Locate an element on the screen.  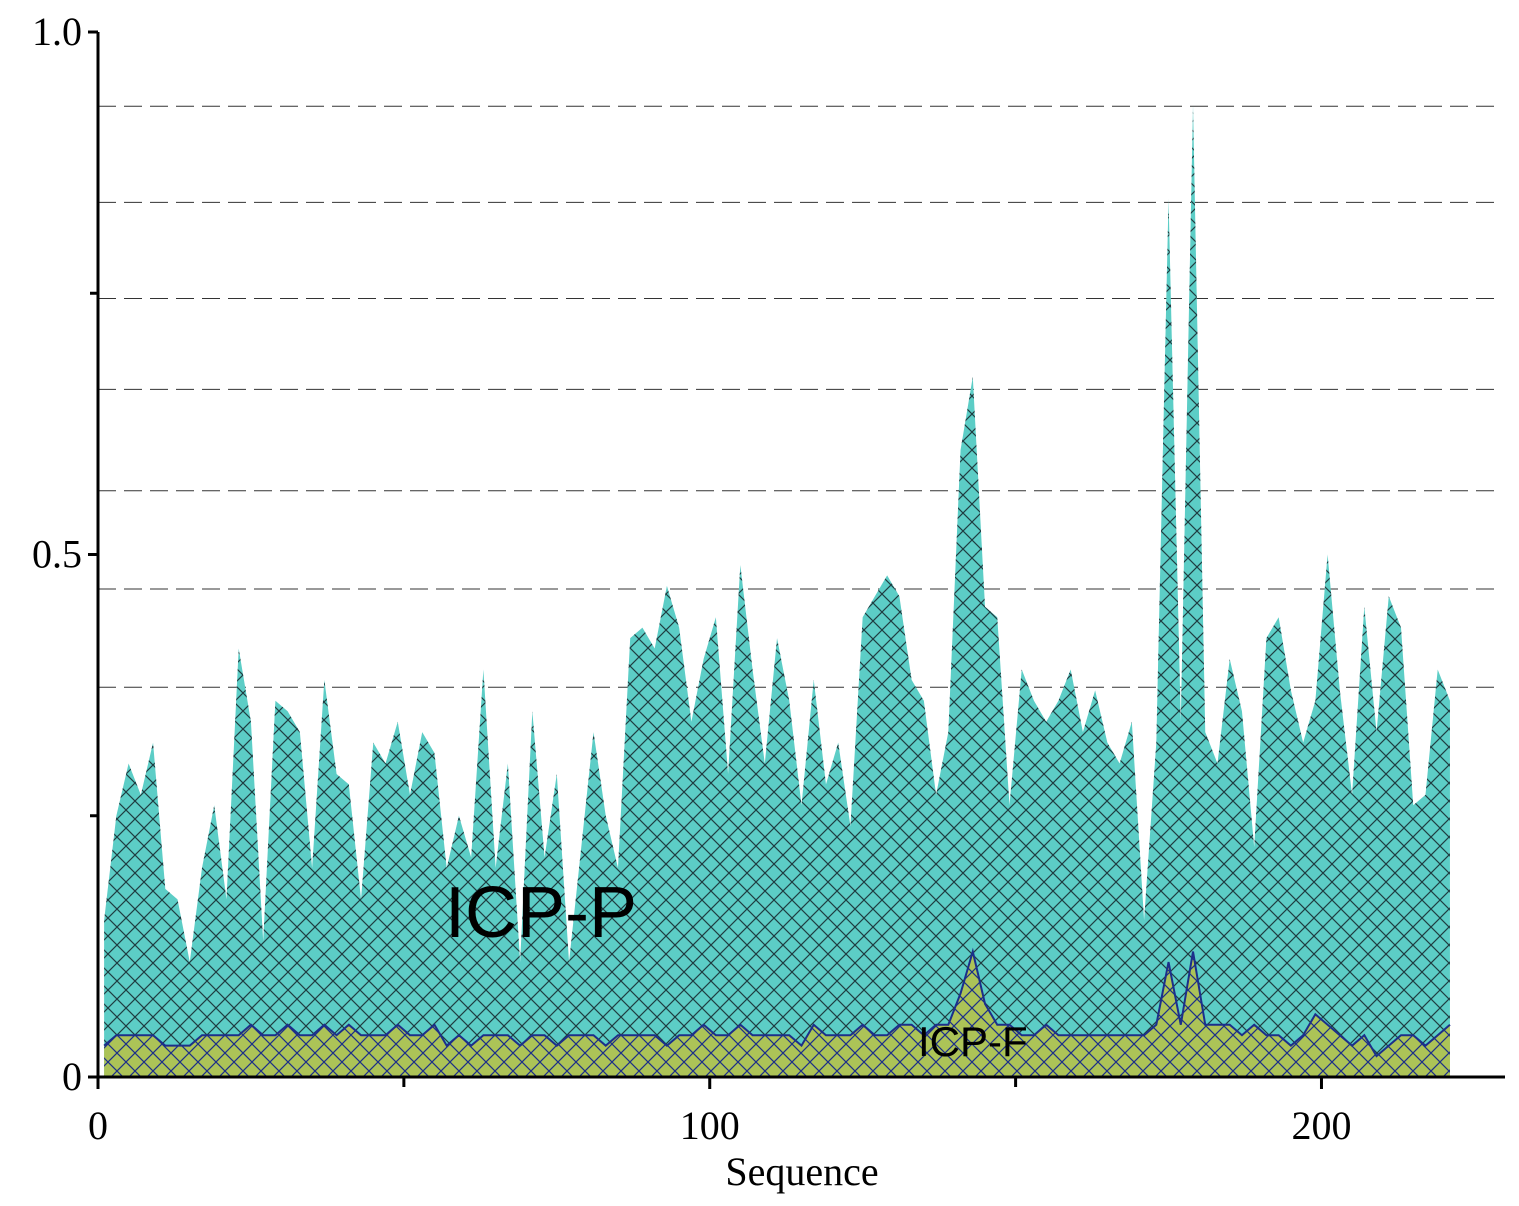
x-axis-label: Sequence is located at coordinates (801, 1171).